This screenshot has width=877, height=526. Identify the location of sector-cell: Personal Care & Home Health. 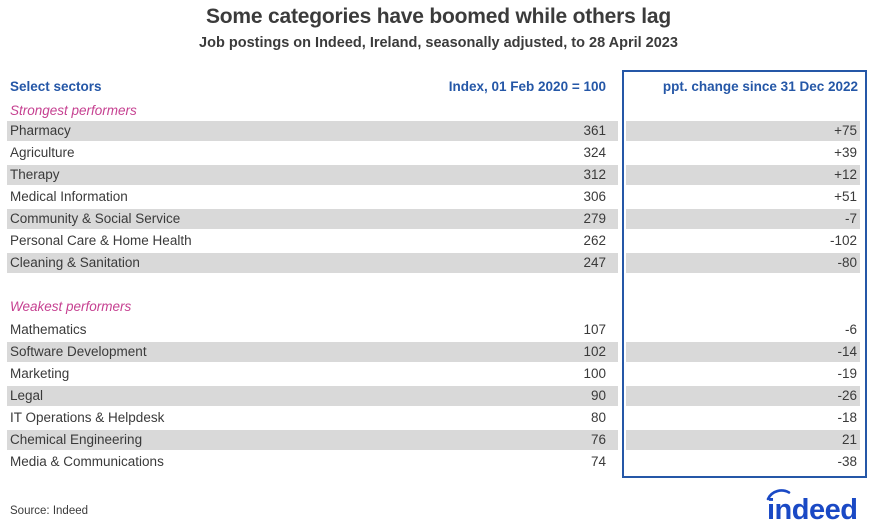
(101, 240).